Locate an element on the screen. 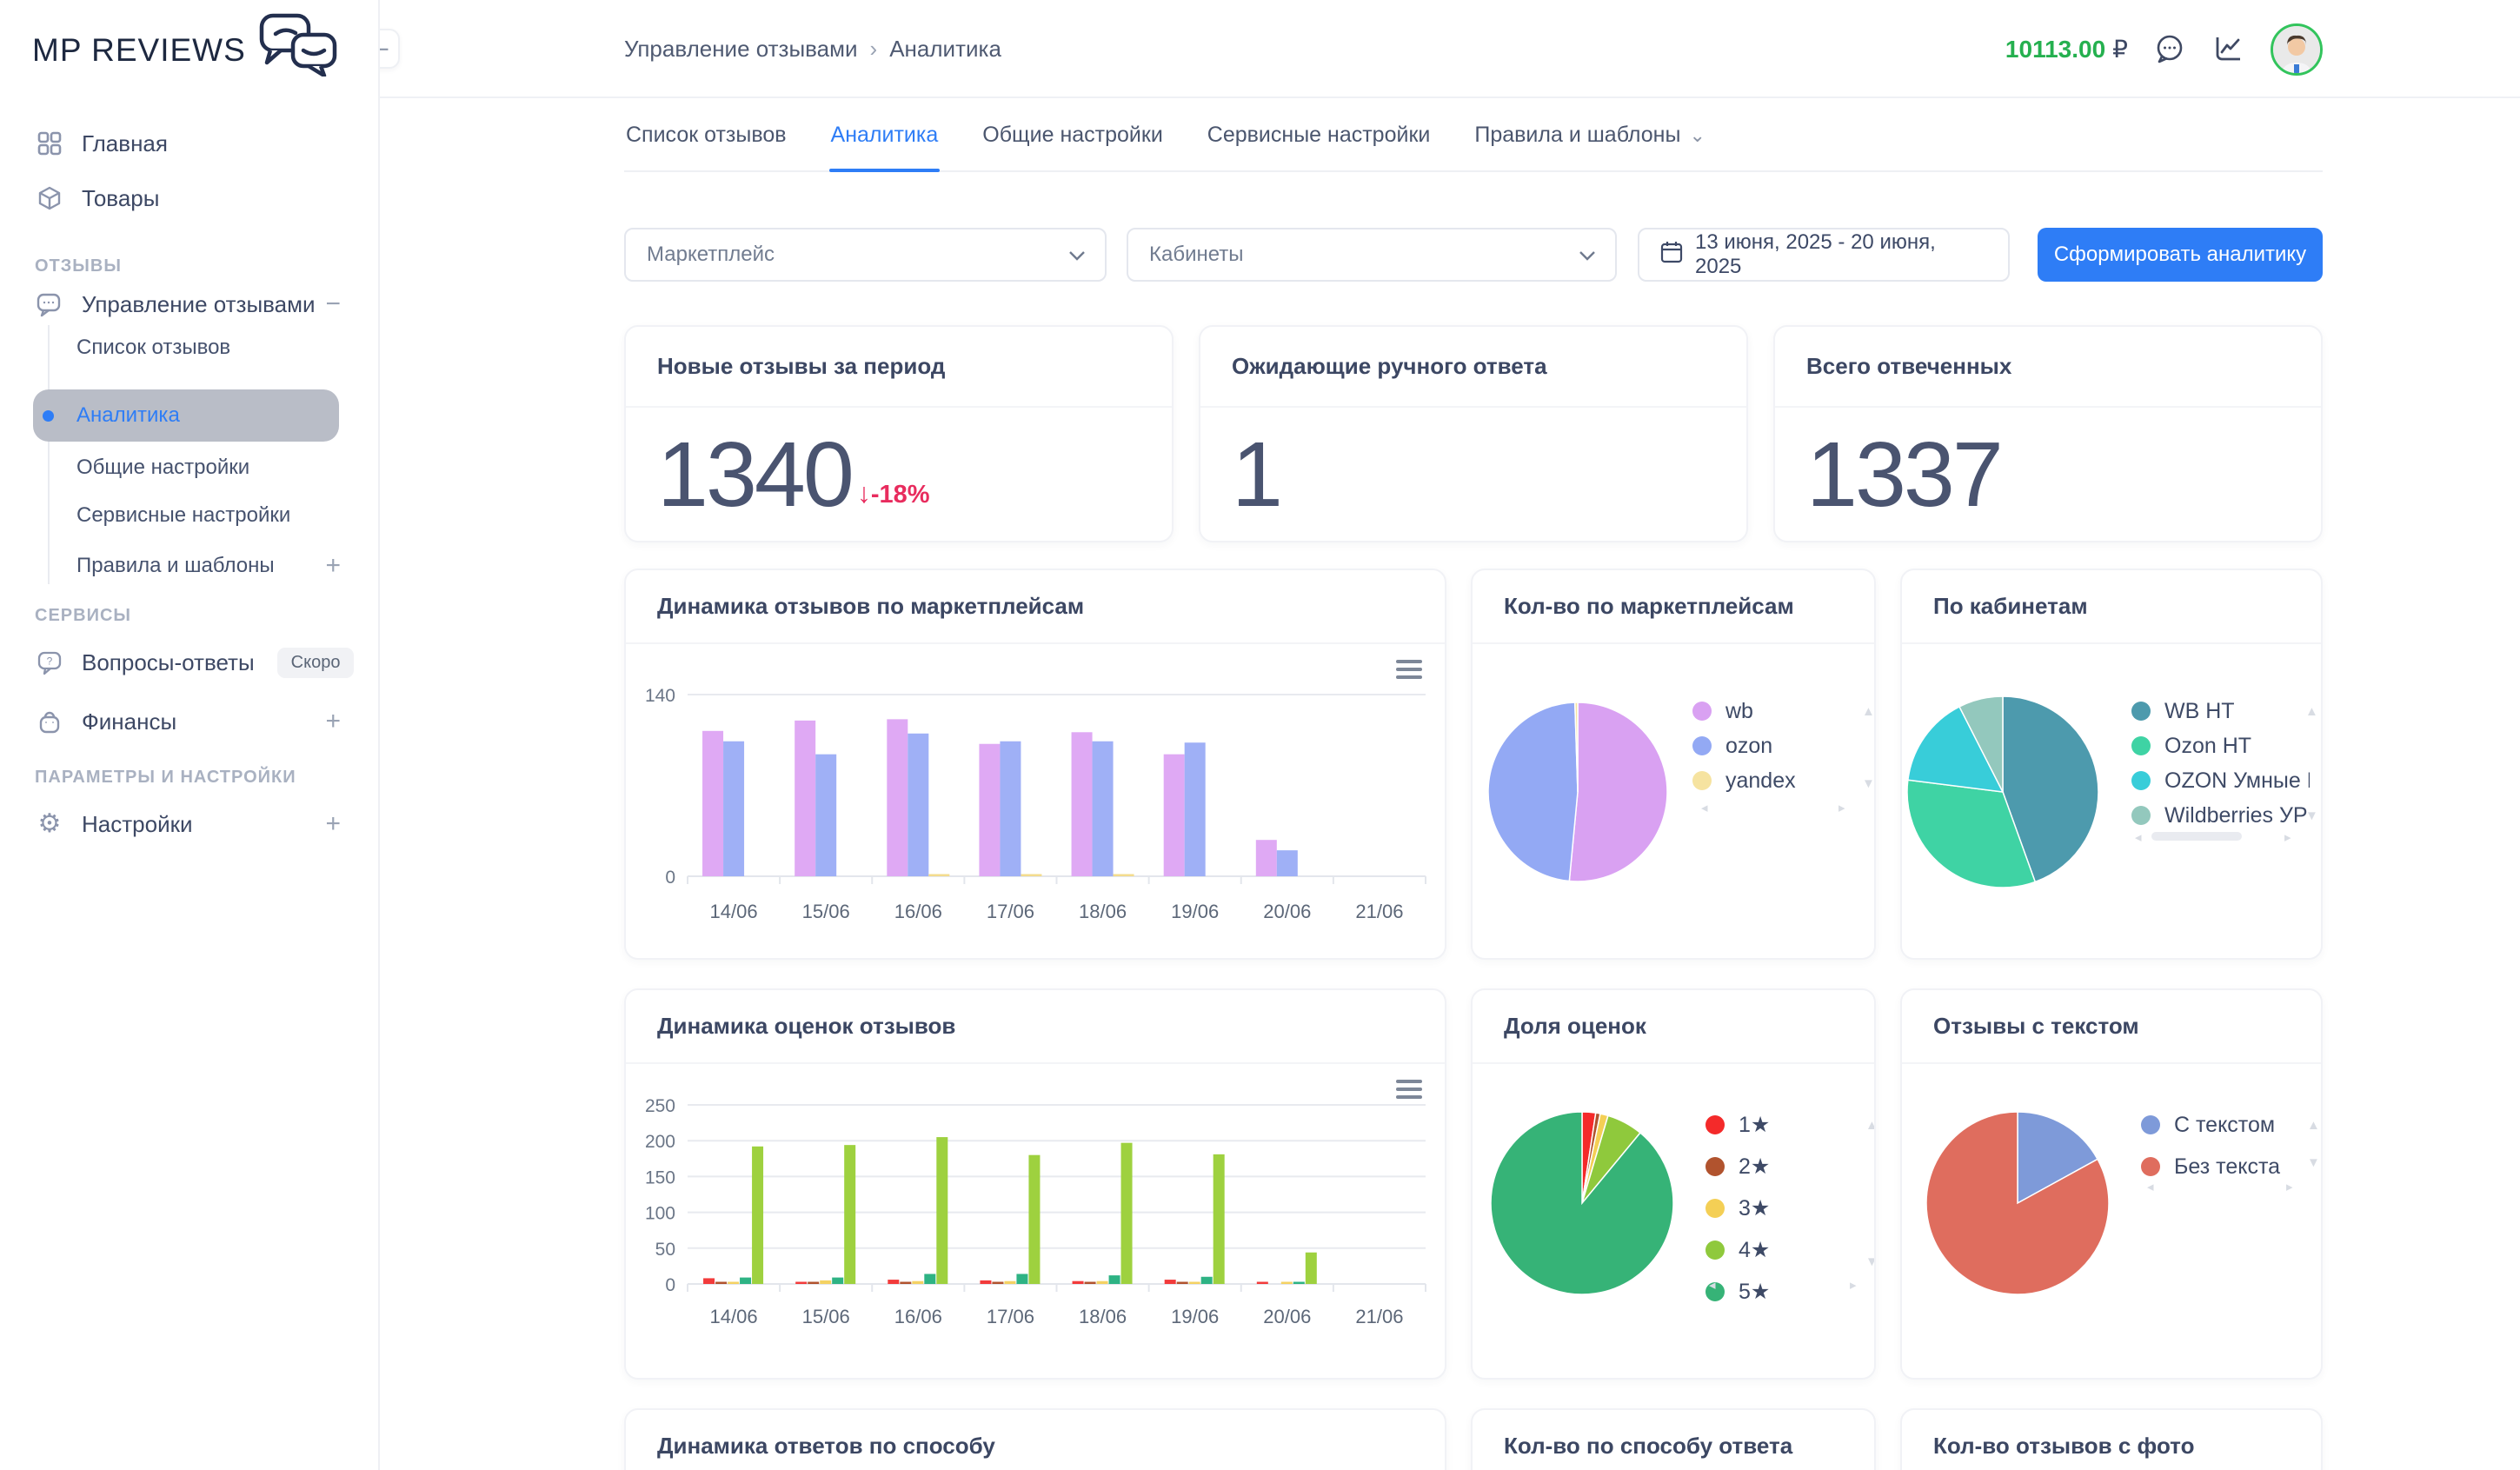 The height and width of the screenshot is (1470, 2520). legend-item: wb is located at coordinates (1744, 711).